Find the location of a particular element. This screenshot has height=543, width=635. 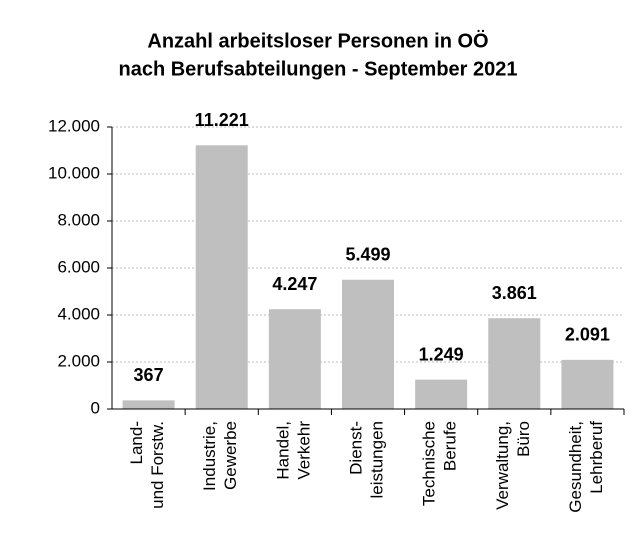

x-tick-label: Verwaltung, Büro is located at coordinates (513, 465).